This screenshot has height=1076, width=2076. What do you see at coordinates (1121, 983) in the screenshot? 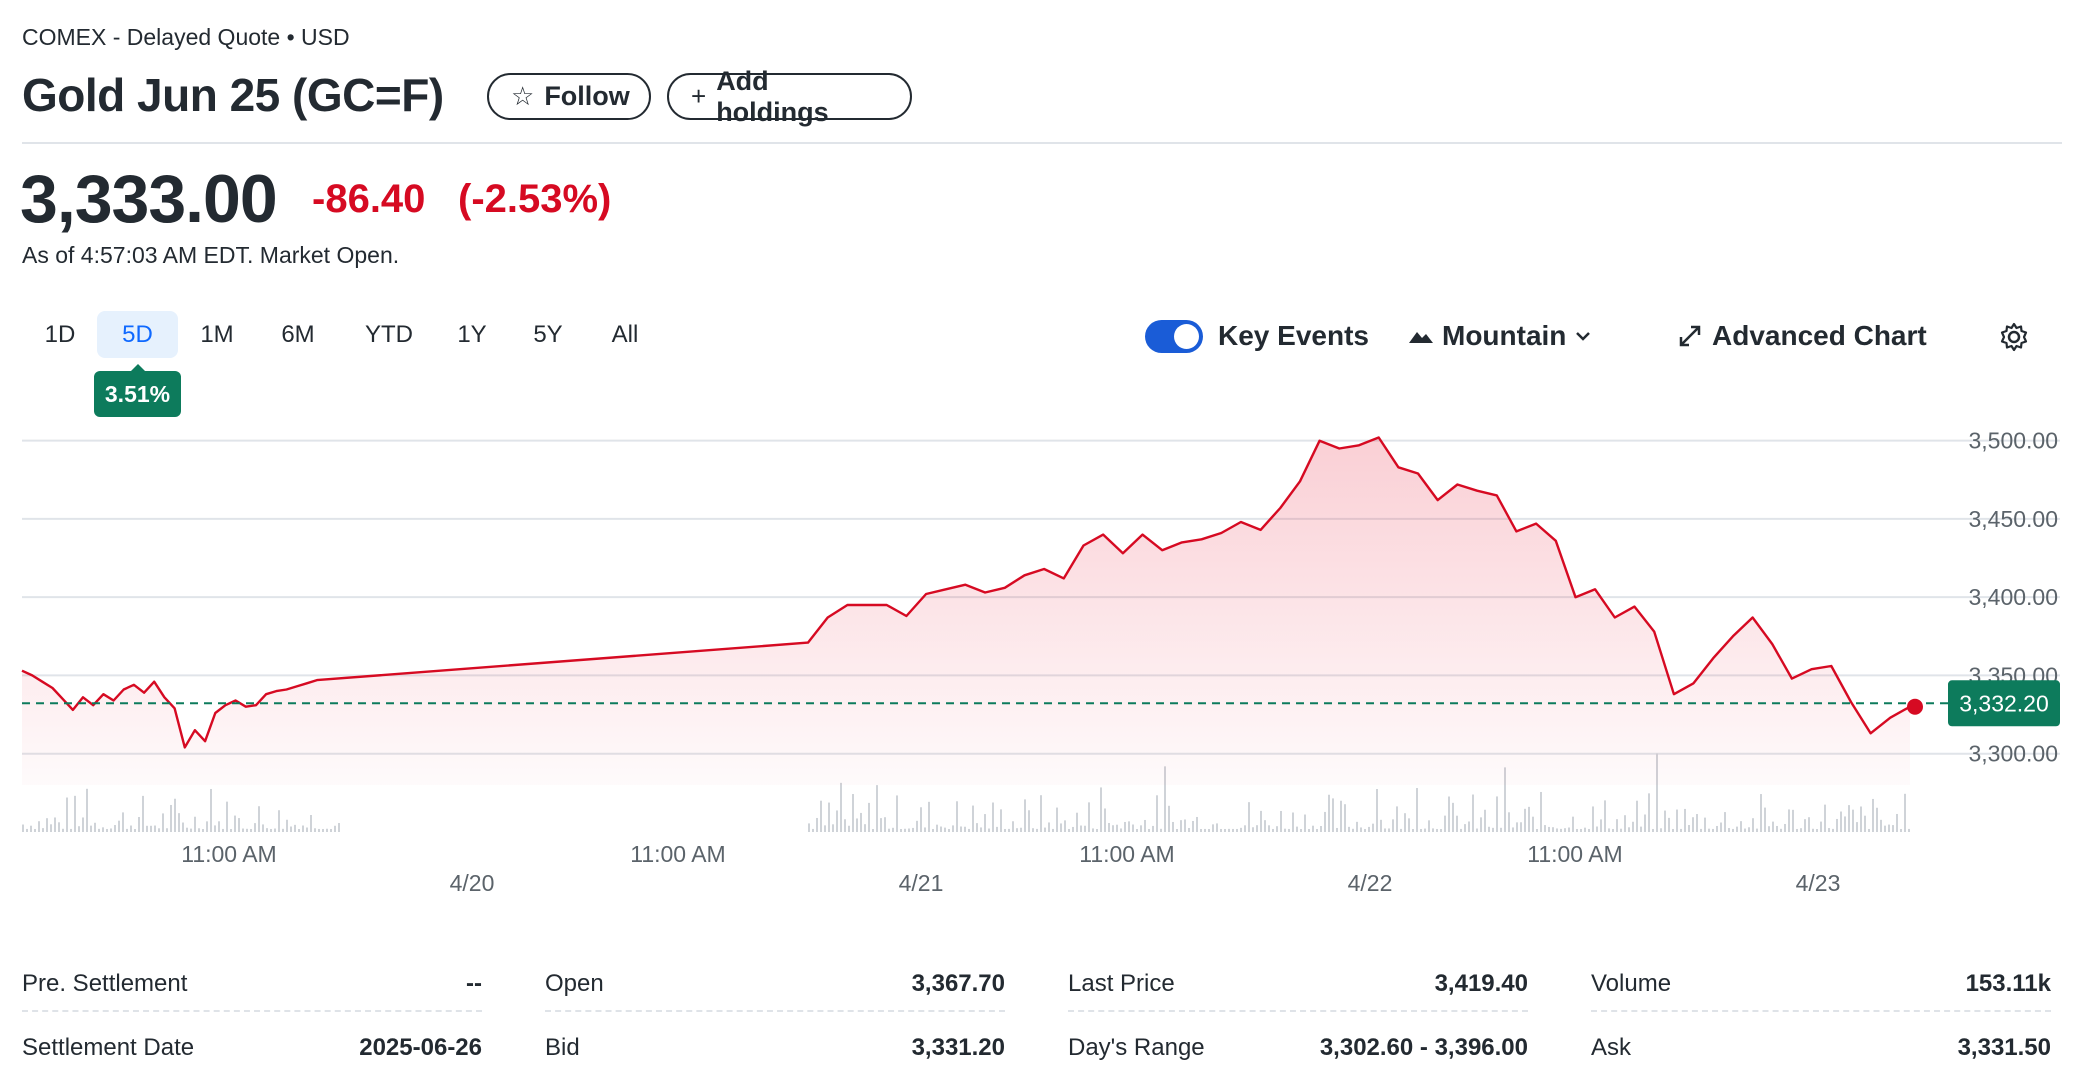
I see `stat-label: Last Price` at bounding box center [1121, 983].